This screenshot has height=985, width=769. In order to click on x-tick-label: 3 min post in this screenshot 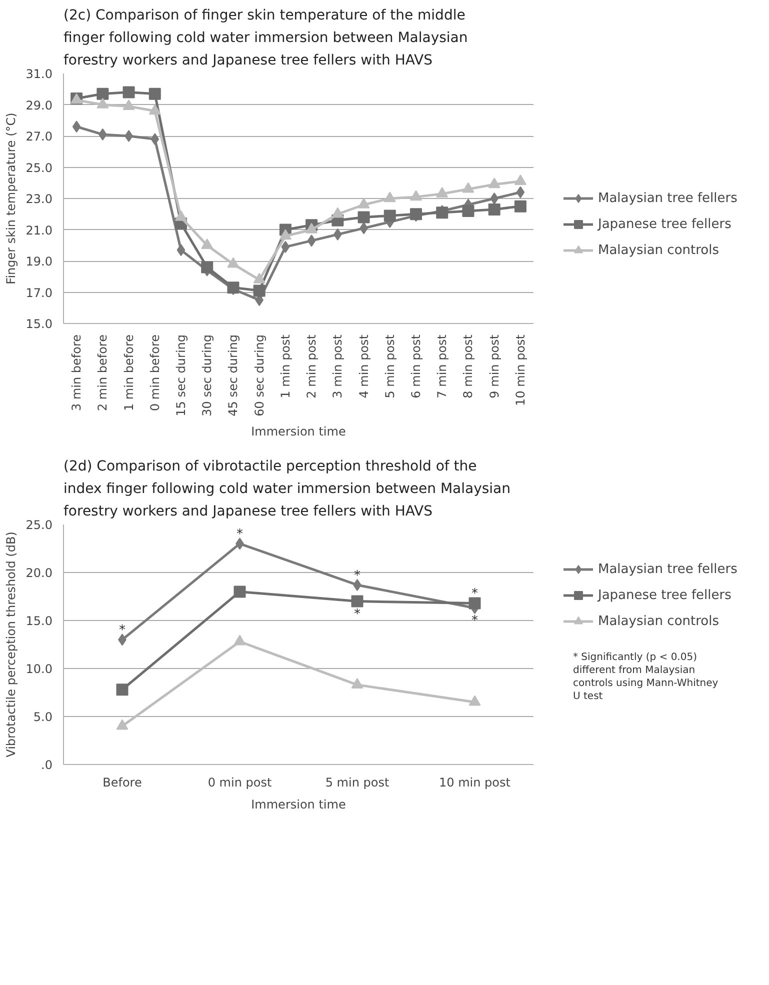, I will do `click(337, 366)`.